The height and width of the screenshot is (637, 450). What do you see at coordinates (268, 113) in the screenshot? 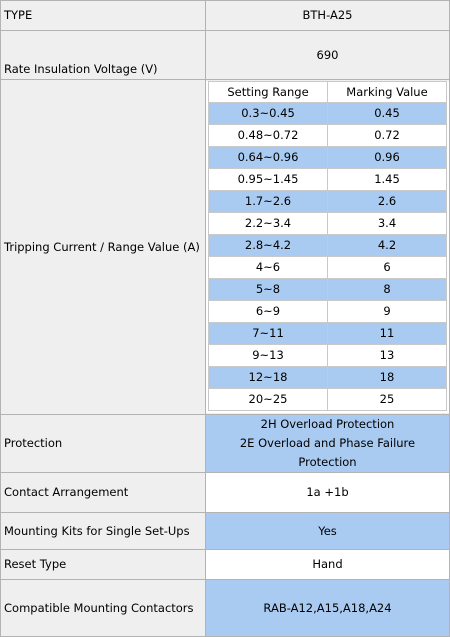
I see `setting-range-cell: 0.3~0.45` at bounding box center [268, 113].